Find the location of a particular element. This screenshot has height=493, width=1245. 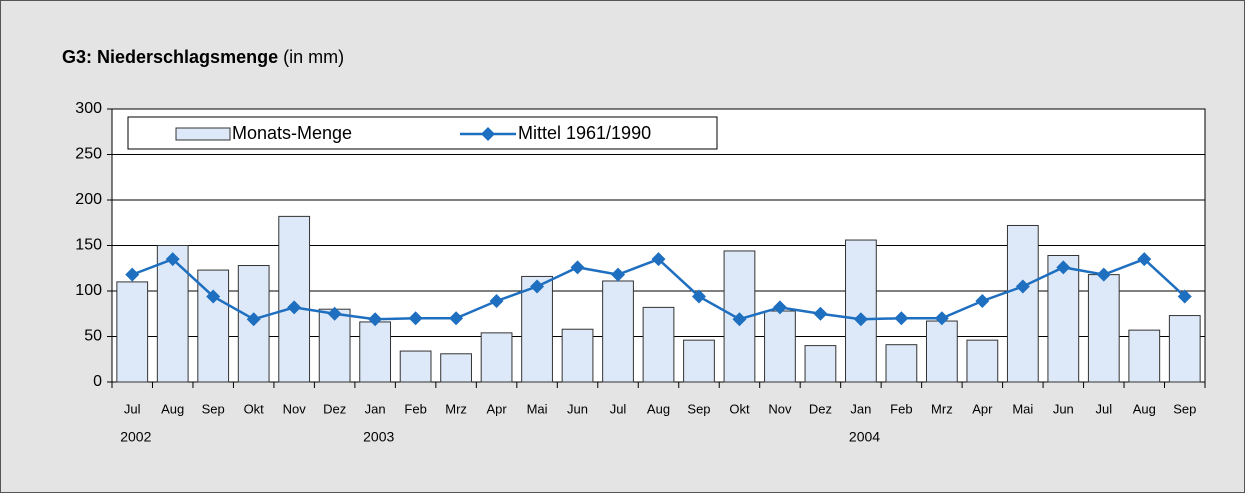

year-label: 2002 is located at coordinates (135, 437).